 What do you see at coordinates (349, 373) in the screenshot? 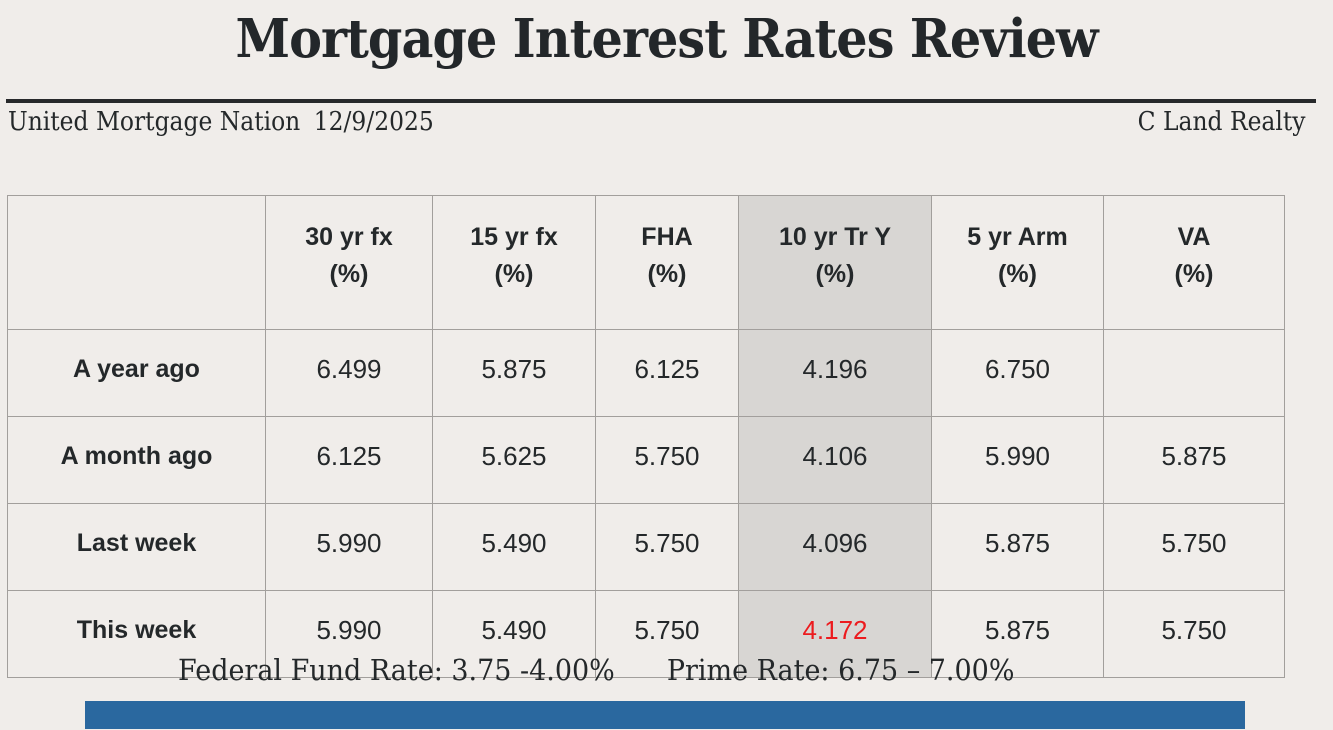
I see `rate-cell: 6.499` at bounding box center [349, 373].